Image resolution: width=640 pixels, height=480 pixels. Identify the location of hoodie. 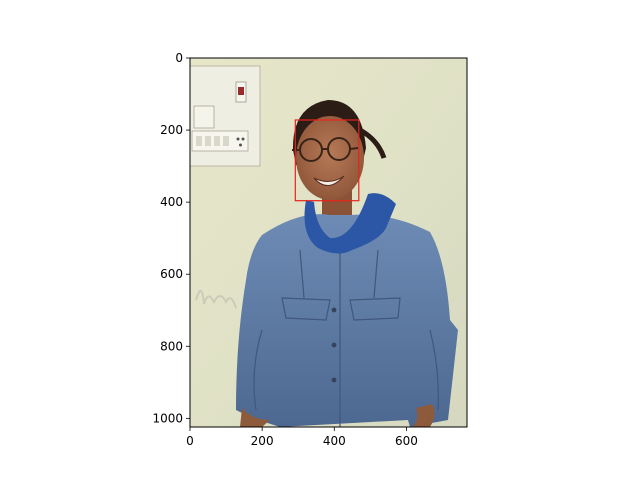
(350, 223).